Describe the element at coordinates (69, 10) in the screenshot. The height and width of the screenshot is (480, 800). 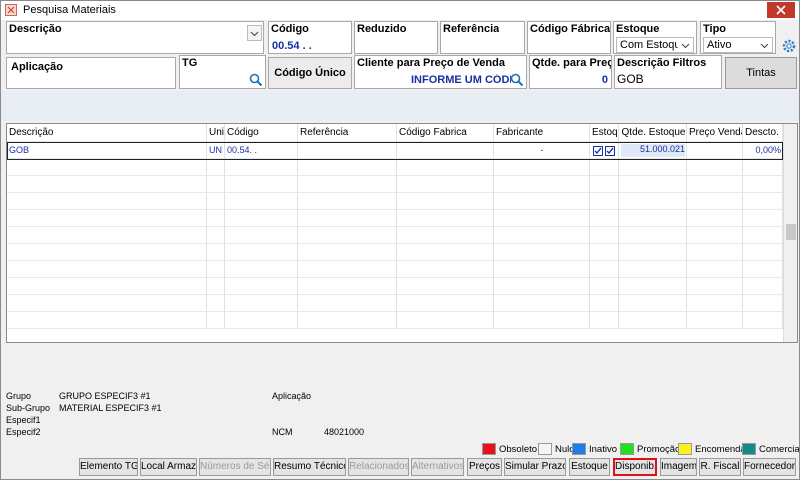
I see `window-title: Pesquisa Materiais` at that location.